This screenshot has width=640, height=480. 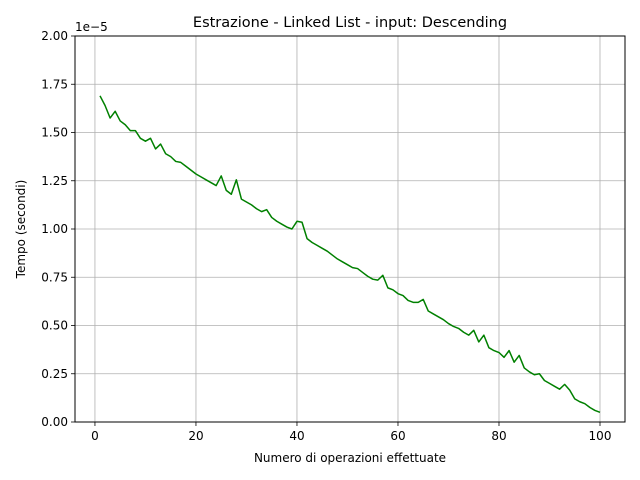 What do you see at coordinates (498, 436) in the screenshot?
I see `x-tick-label: 80` at bounding box center [498, 436].